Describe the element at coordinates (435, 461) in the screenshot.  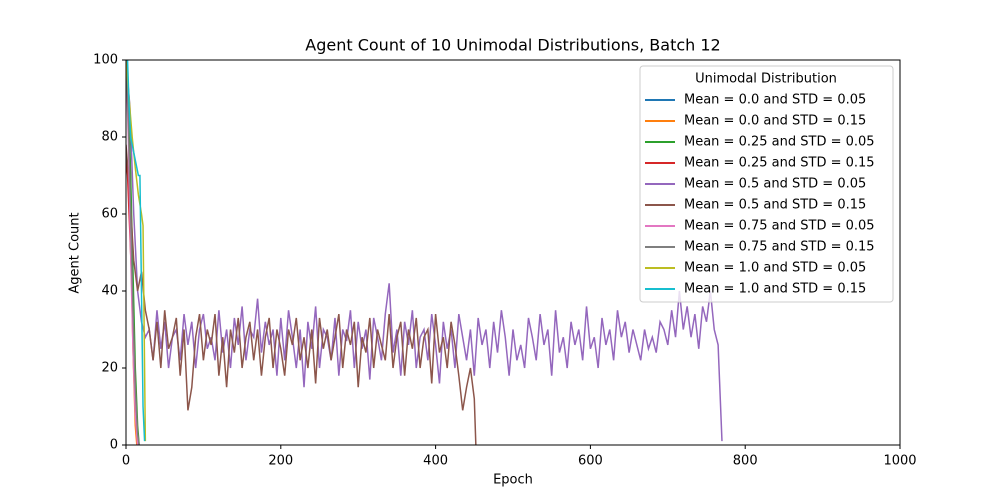
I see `x-tick-label: 400` at that location.